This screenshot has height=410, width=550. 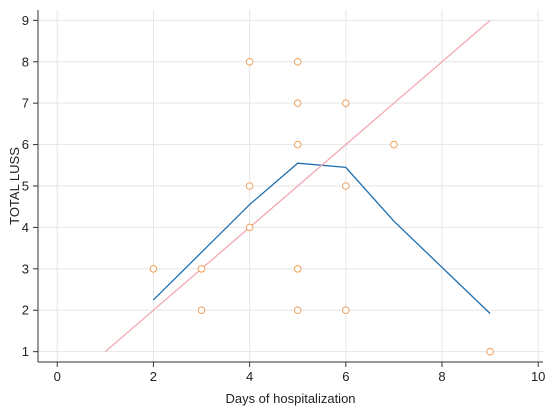 What do you see at coordinates (25, 186) in the screenshot?
I see `y-tick-label: 5` at bounding box center [25, 186].